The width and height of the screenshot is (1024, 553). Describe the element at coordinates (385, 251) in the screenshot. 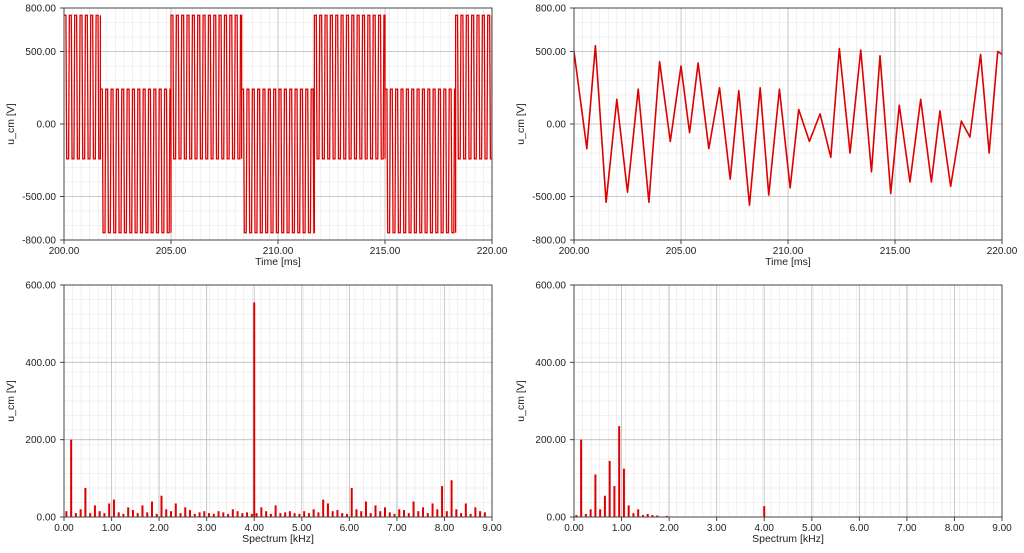

I see `x-tick-label: 215.00` at that location.